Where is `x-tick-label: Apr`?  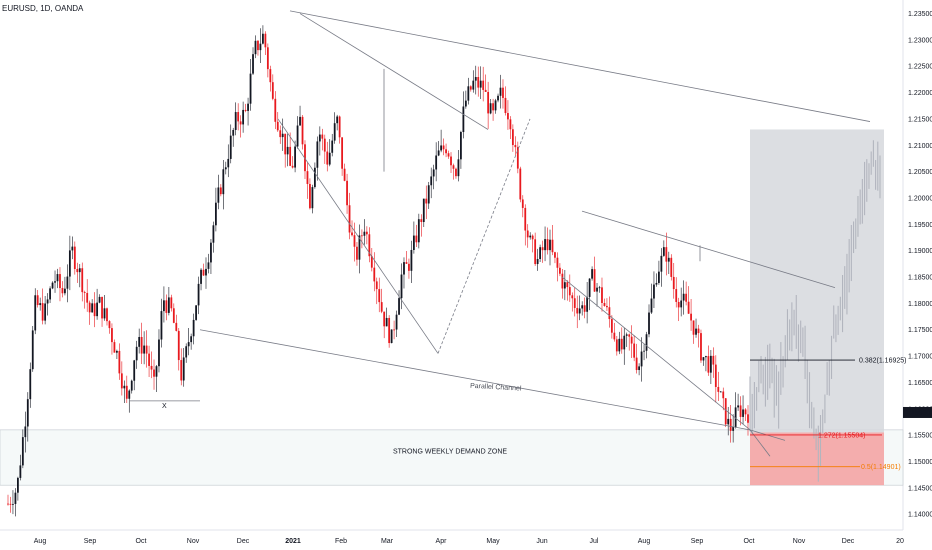
x-tick-label: Apr is located at coordinates (442, 541).